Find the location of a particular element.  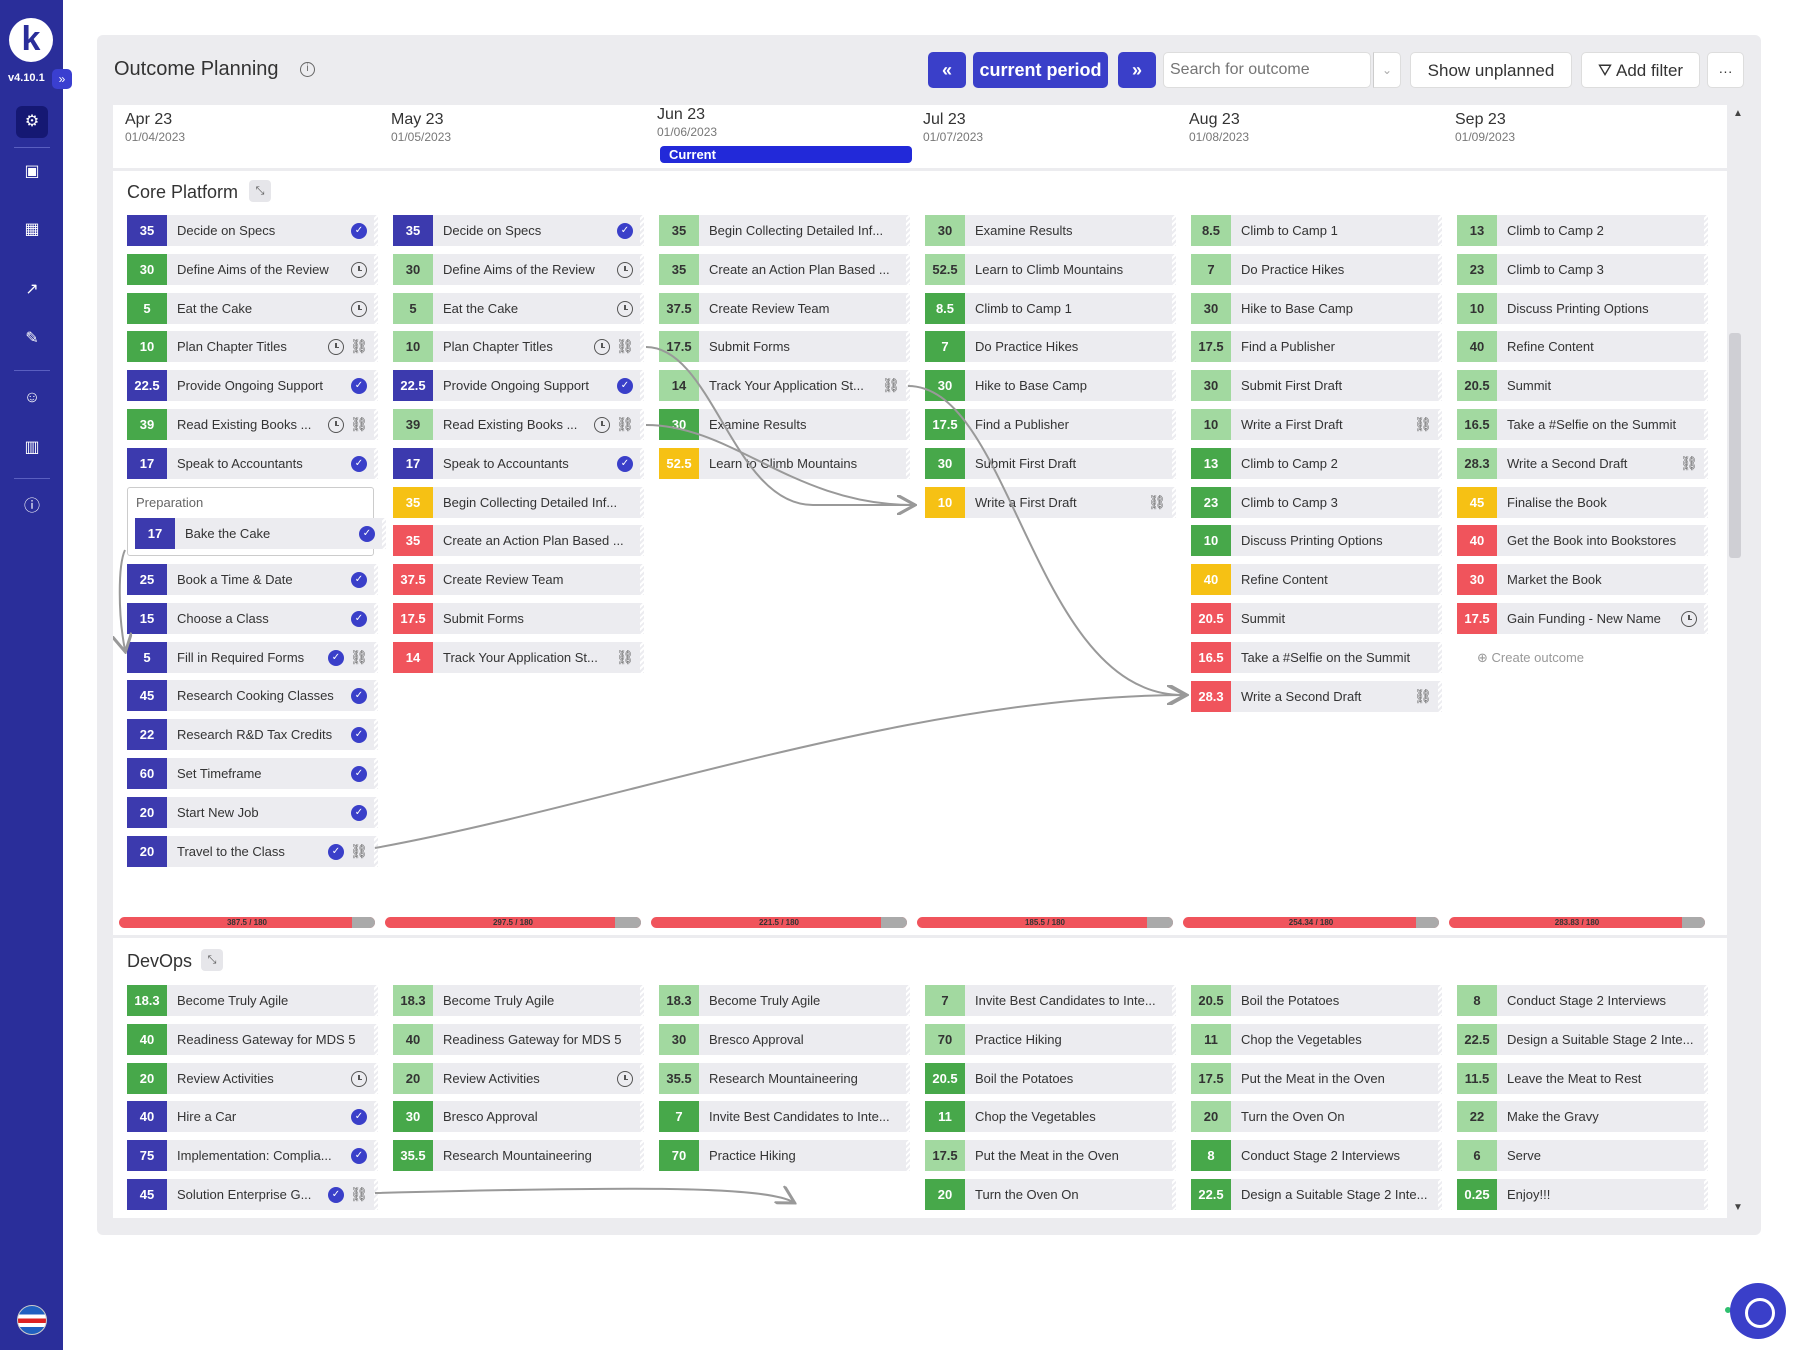

outcome-card: 75 Implementation: Complia... ✓ is located at coordinates (252, 1155).